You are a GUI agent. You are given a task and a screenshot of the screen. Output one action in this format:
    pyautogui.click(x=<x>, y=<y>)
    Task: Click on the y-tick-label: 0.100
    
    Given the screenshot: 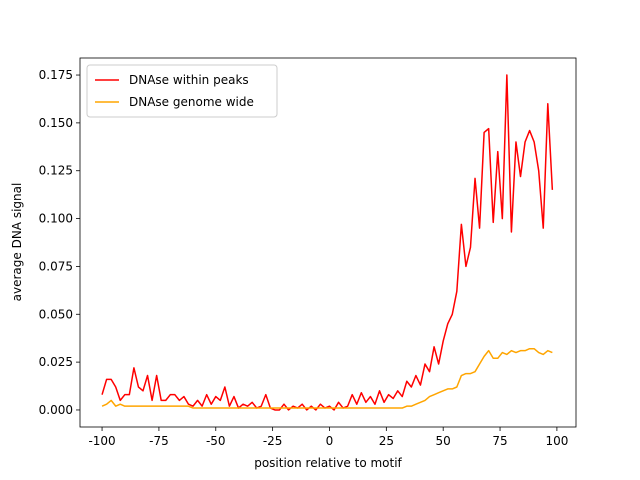 What is the action you would take?
    pyautogui.click(x=56, y=219)
    